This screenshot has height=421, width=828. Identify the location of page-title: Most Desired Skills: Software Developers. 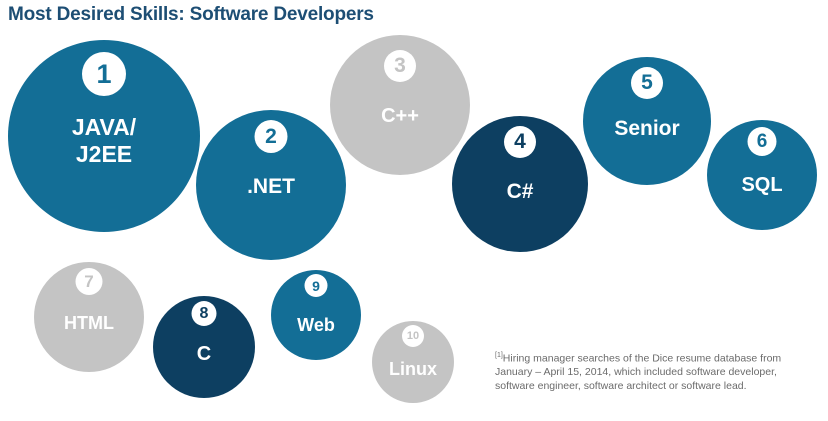
(191, 14).